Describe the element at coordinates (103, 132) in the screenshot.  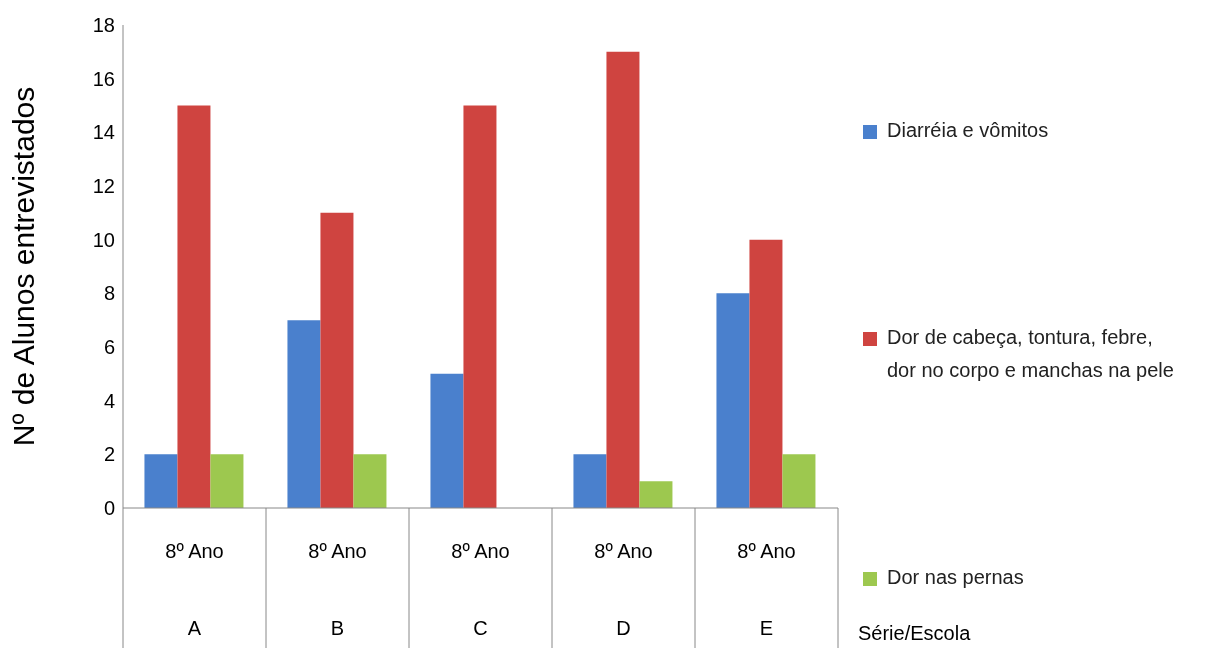
I see `y-tick-label: 14` at that location.